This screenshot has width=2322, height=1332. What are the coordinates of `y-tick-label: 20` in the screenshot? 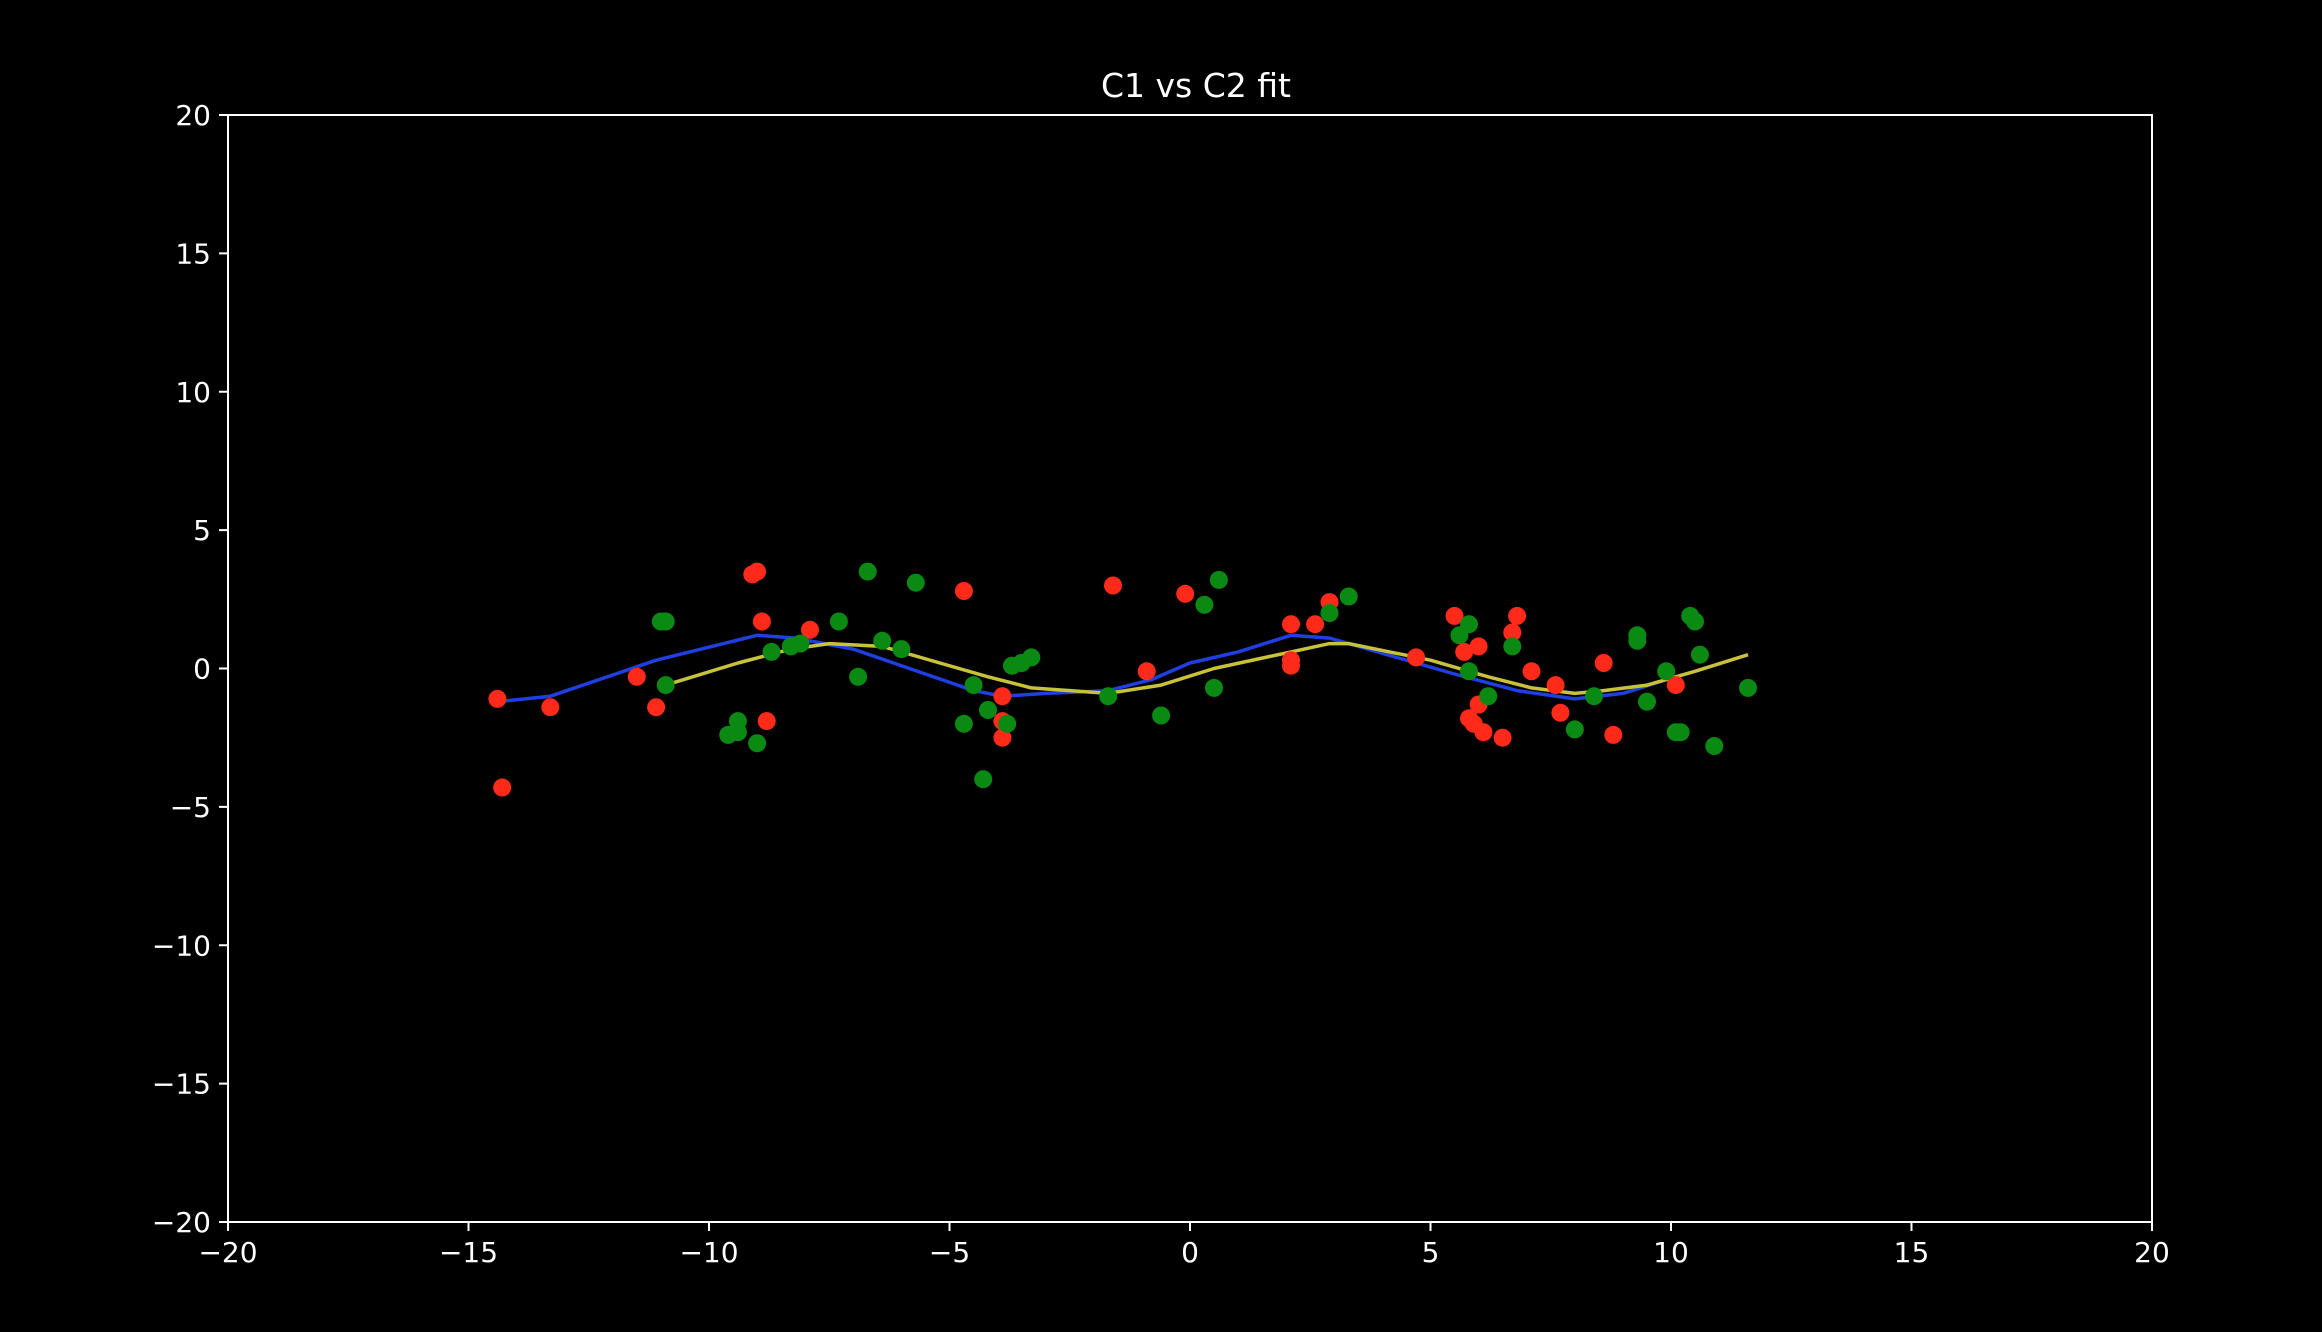 It's located at (193, 115).